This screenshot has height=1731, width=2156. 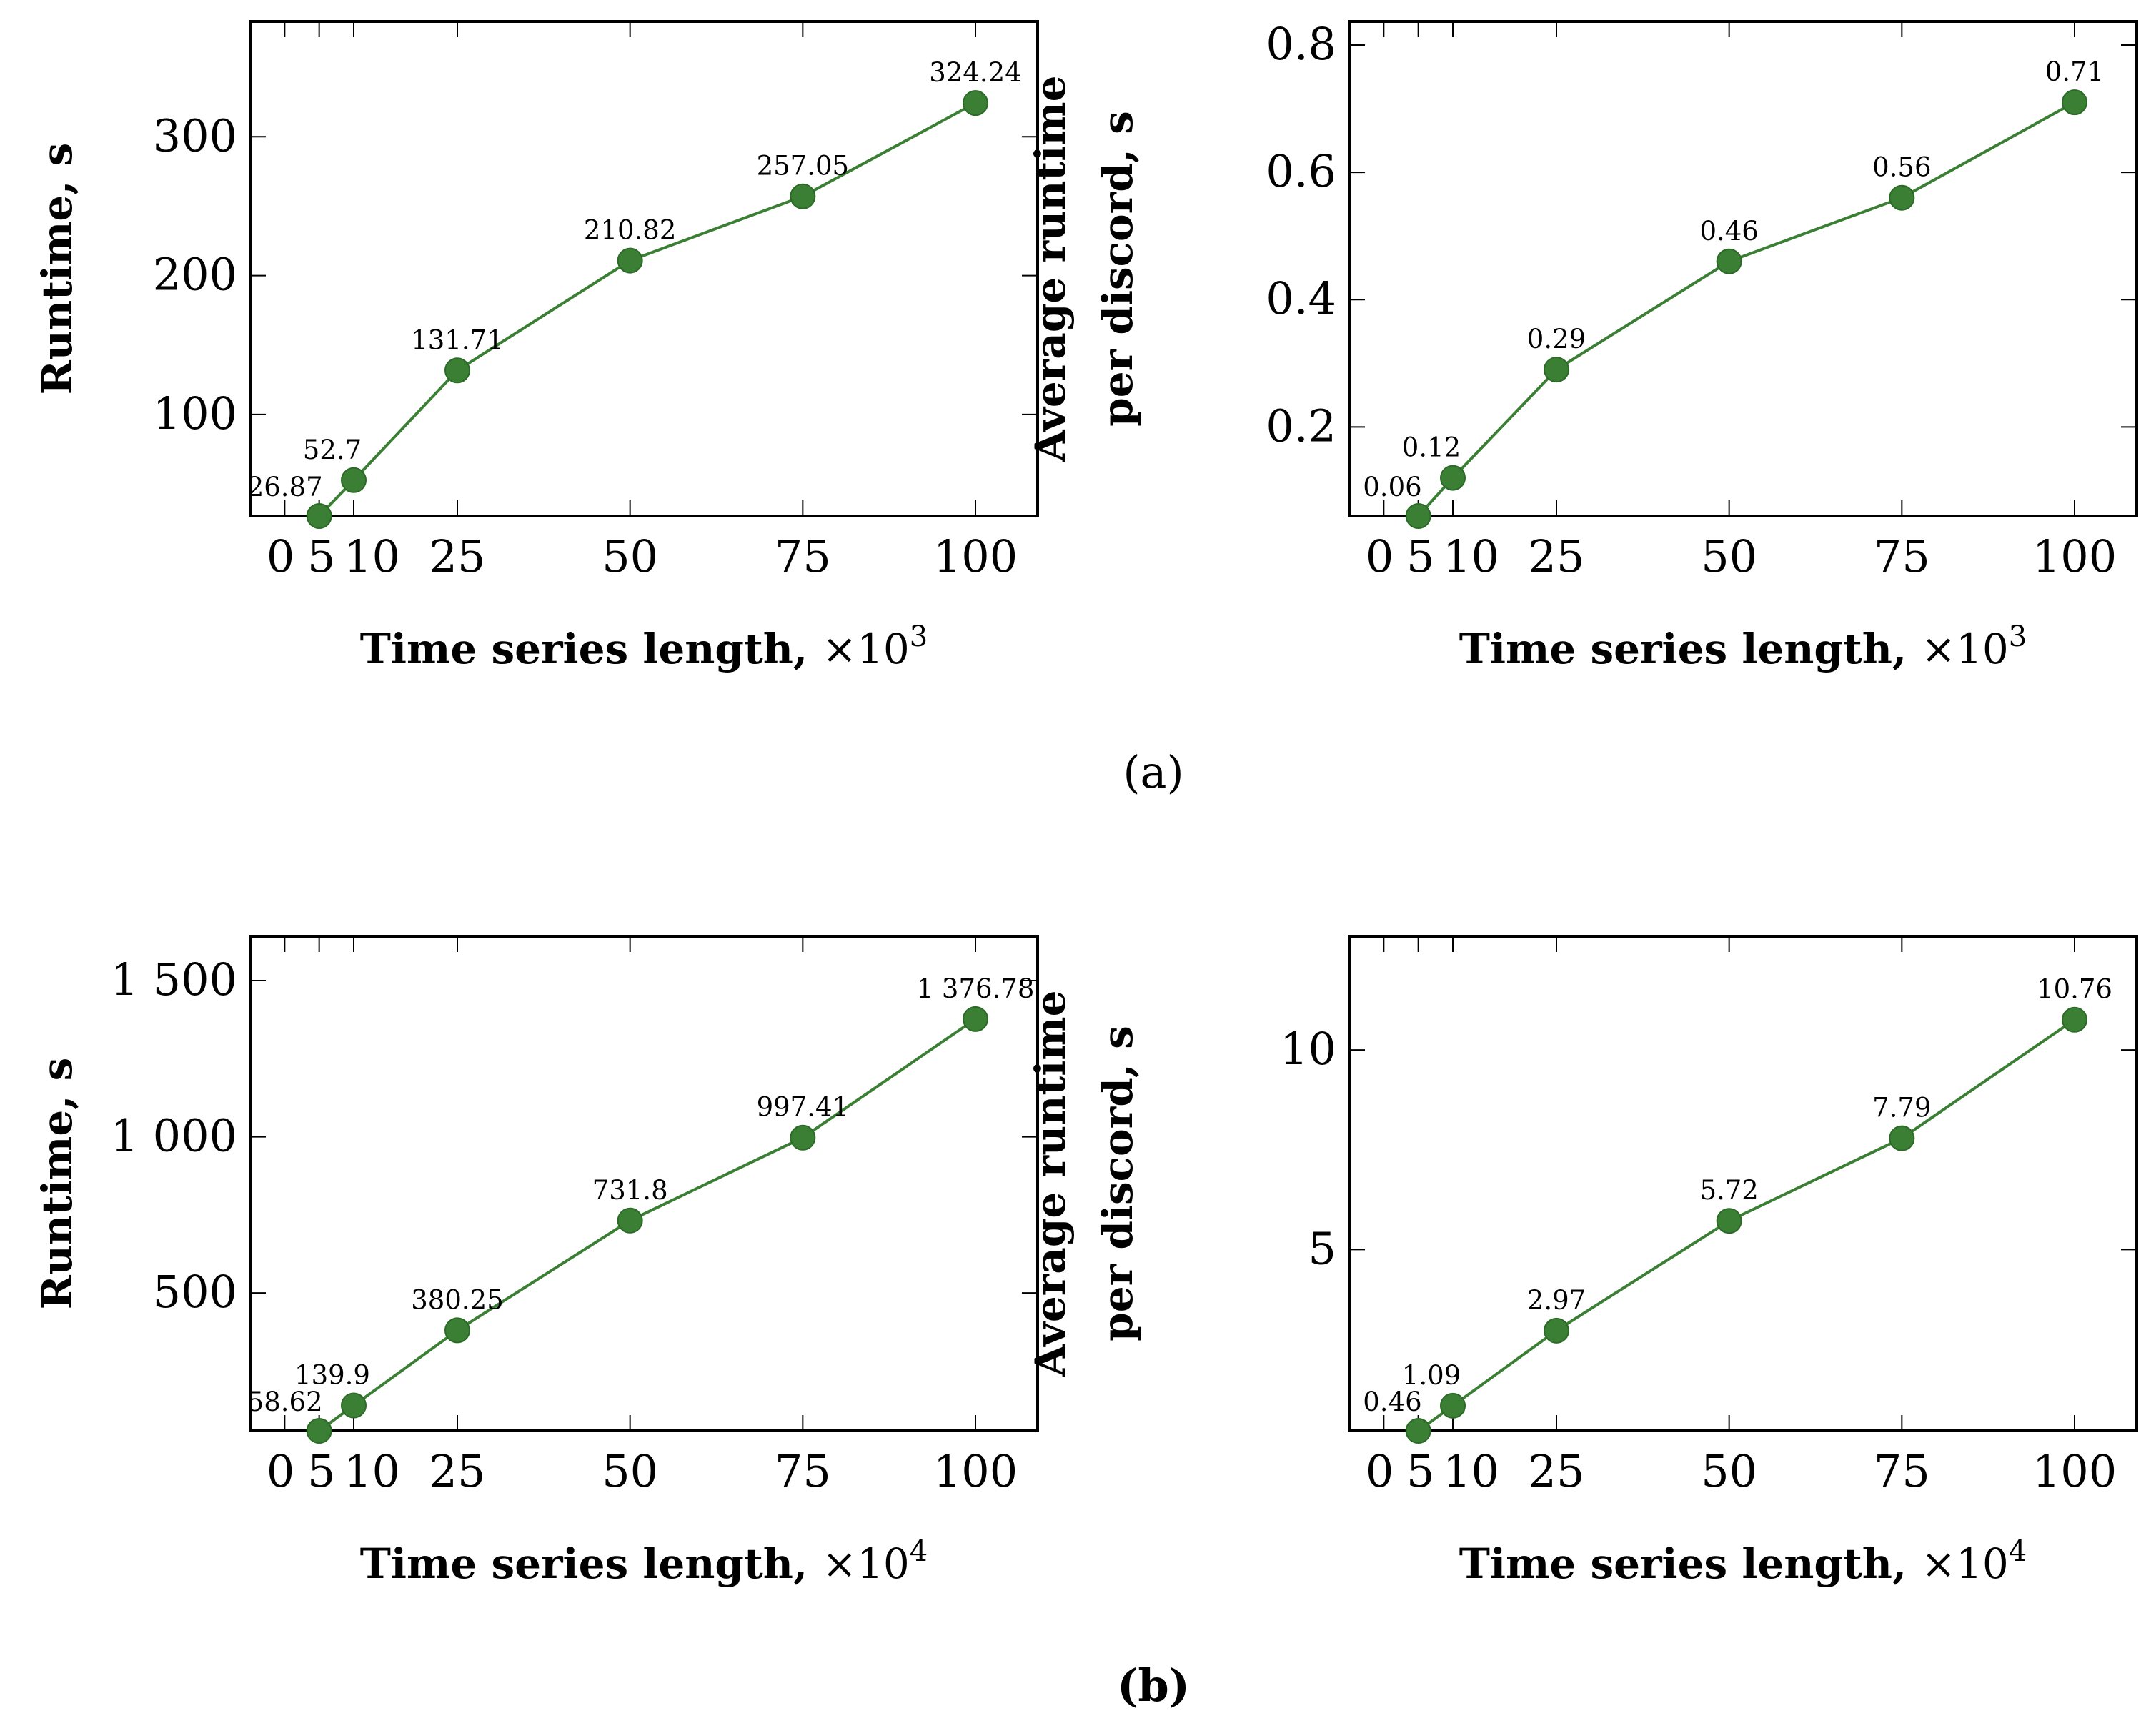 What do you see at coordinates (1556, 339) in the screenshot?
I see `data-label: 0.29` at bounding box center [1556, 339].